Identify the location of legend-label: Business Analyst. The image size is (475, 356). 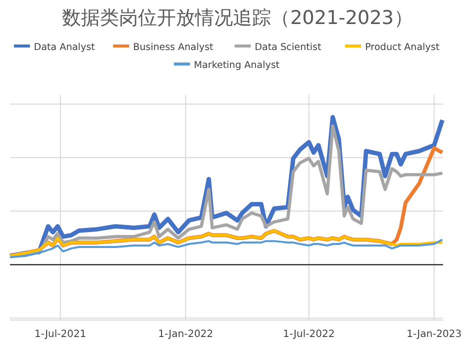
(173, 47).